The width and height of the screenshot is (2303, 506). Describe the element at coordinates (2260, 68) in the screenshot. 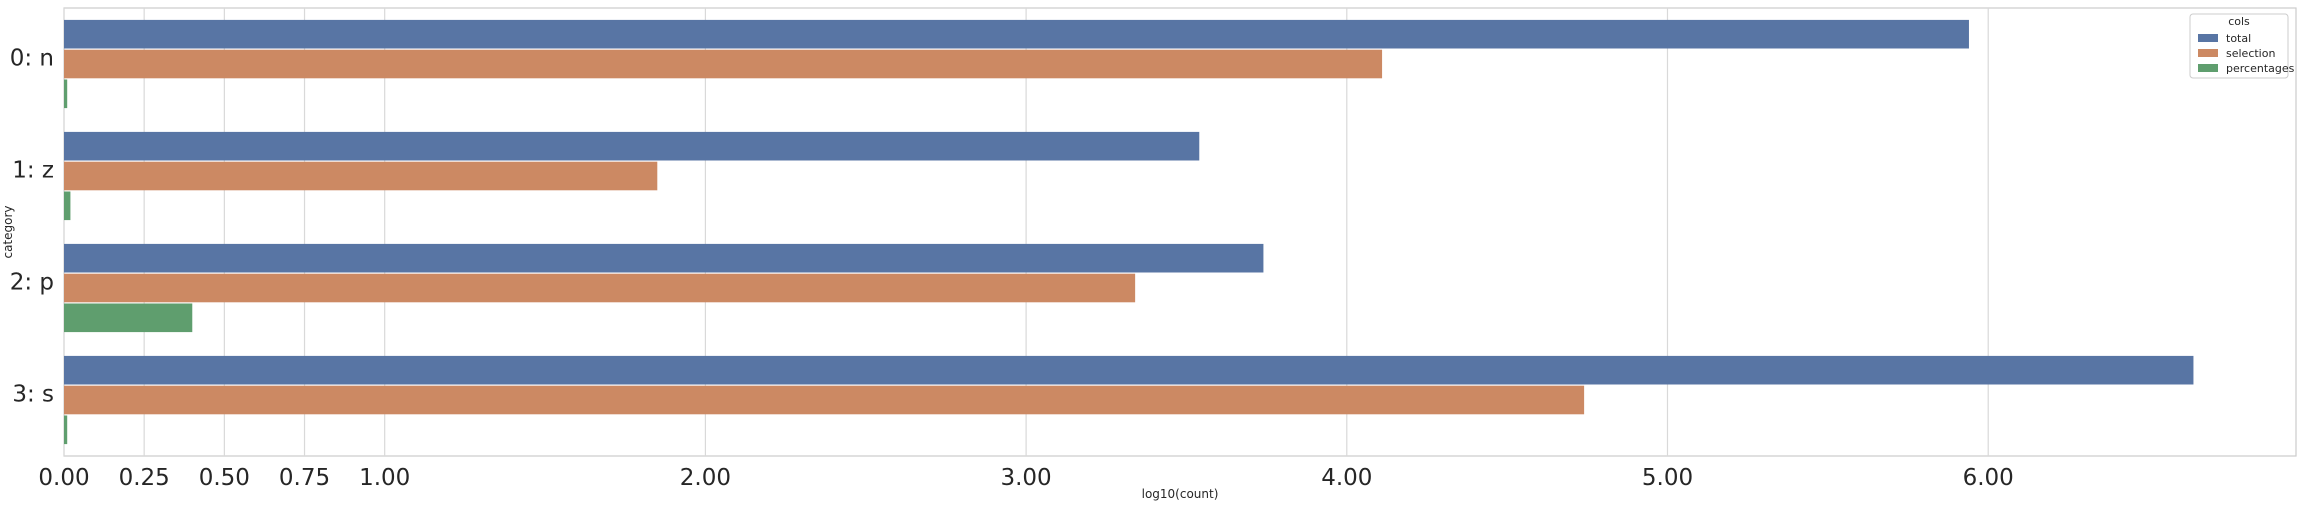

I see `legend-label-percentages: percentages` at that location.